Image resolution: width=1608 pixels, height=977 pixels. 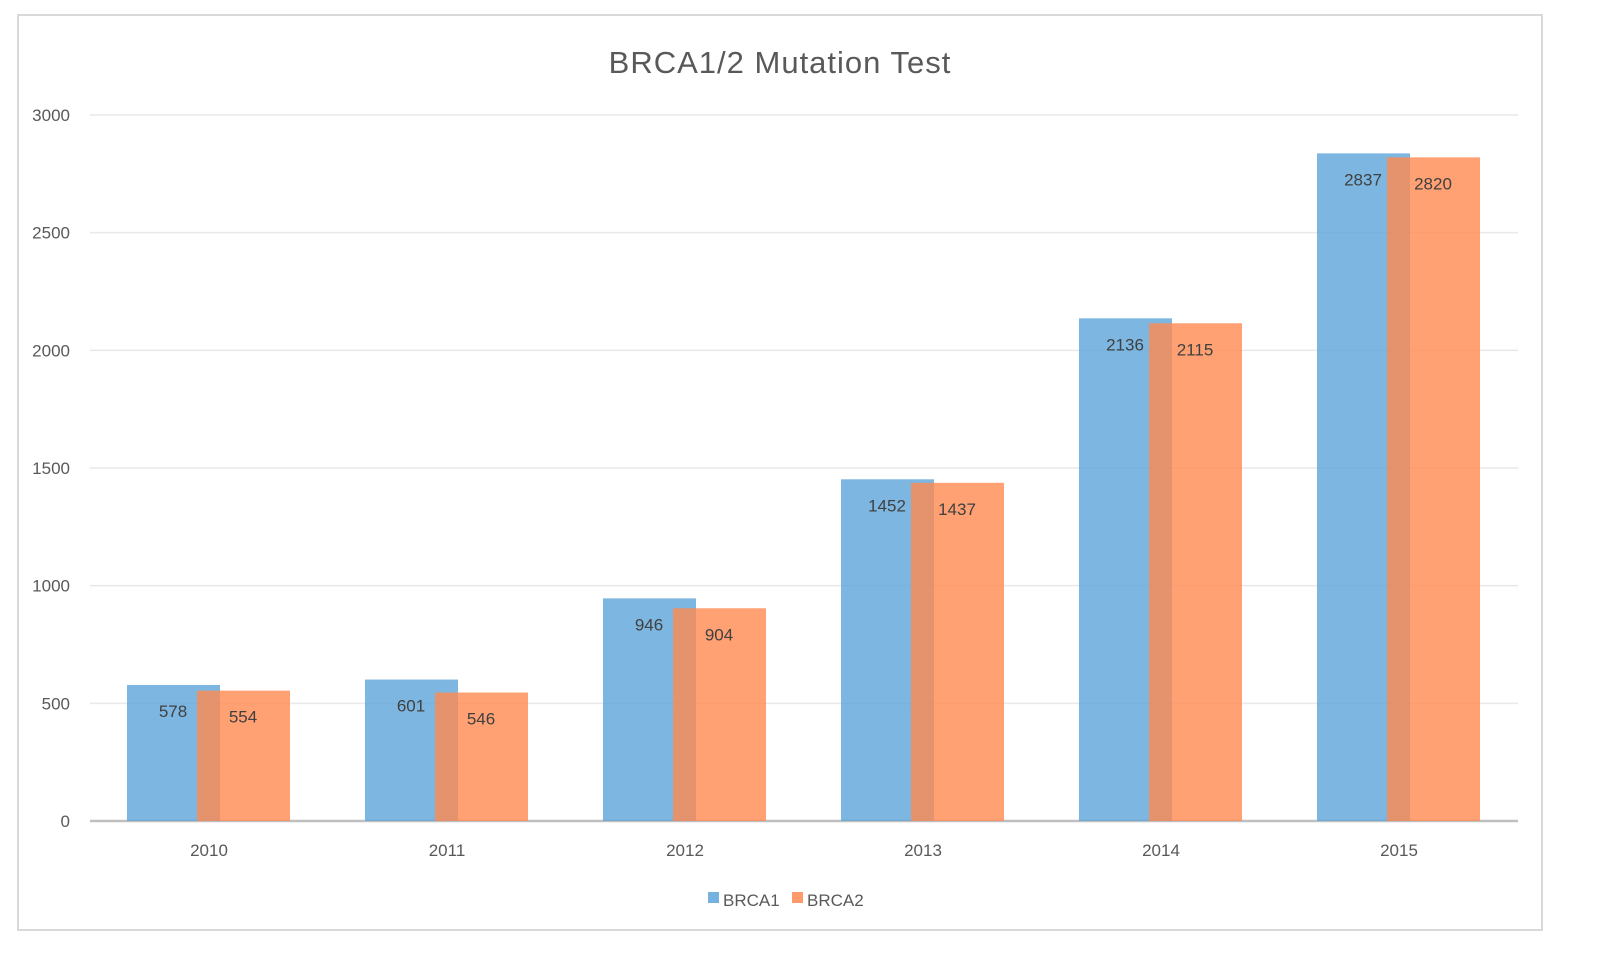 I want to click on x-tick-label: 2010, so click(x=209, y=850).